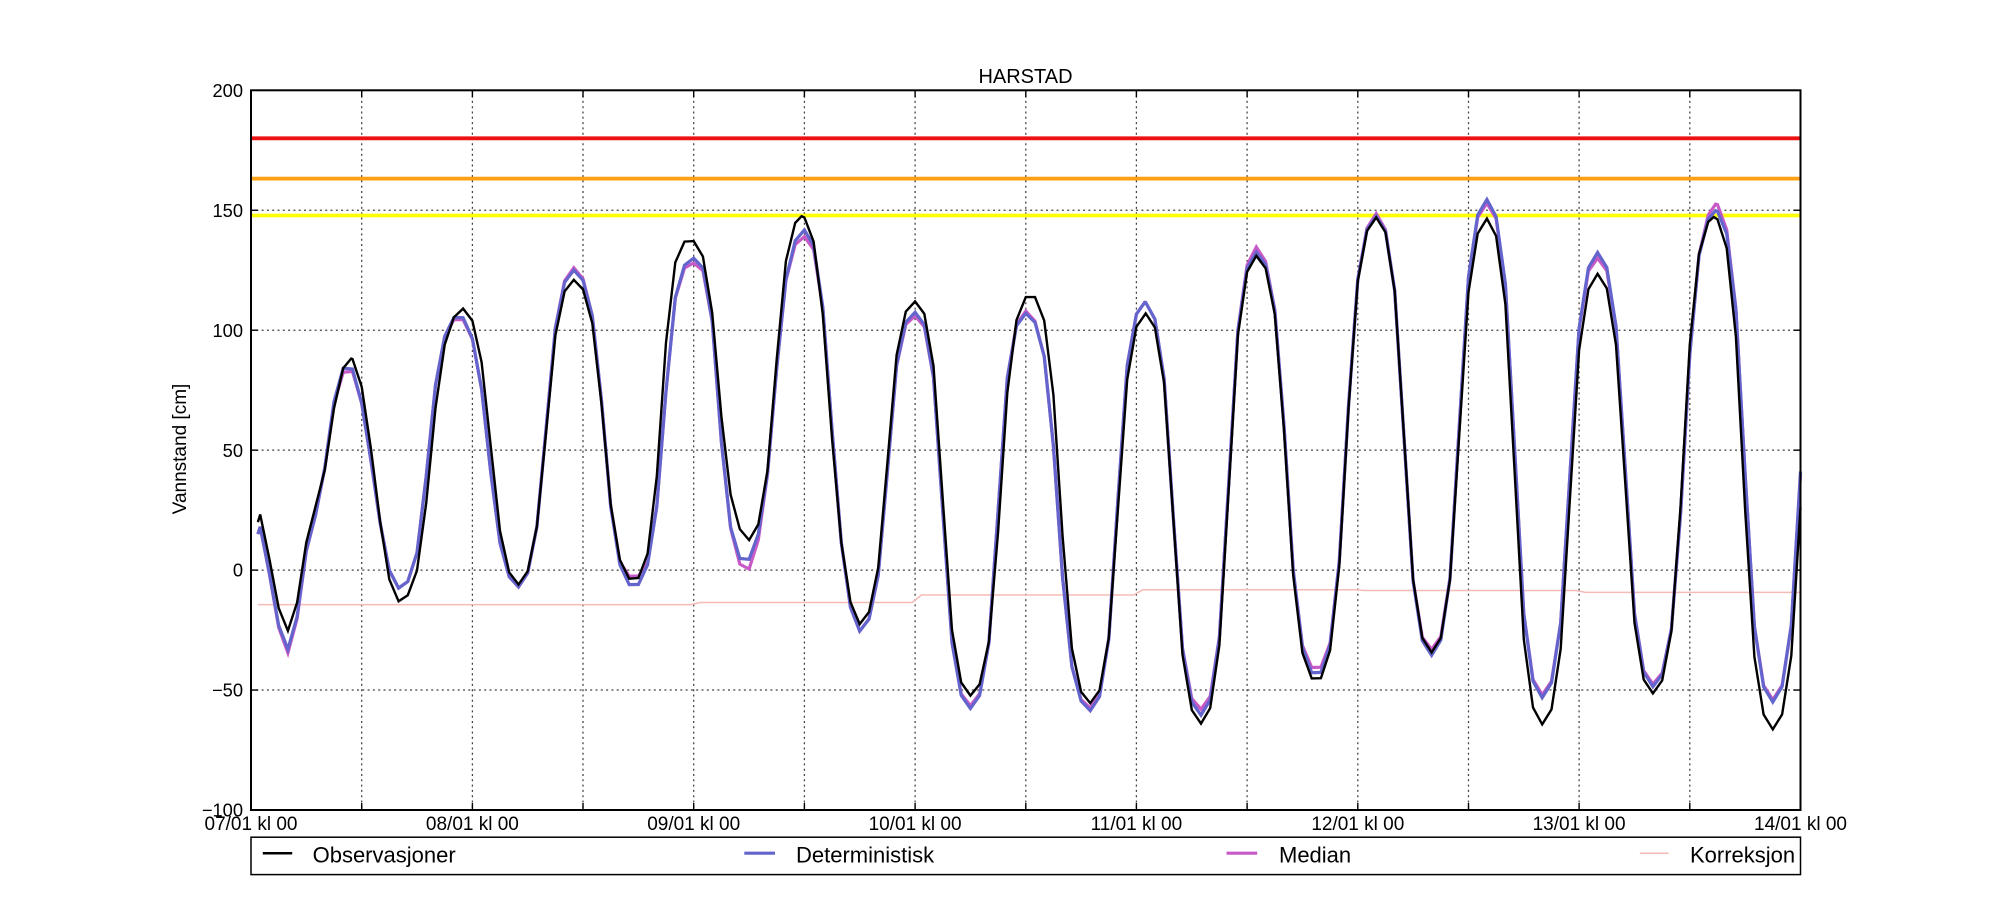 The width and height of the screenshot is (2000, 900). What do you see at coordinates (227, 330) in the screenshot?
I see `svg-text: 100` at bounding box center [227, 330].